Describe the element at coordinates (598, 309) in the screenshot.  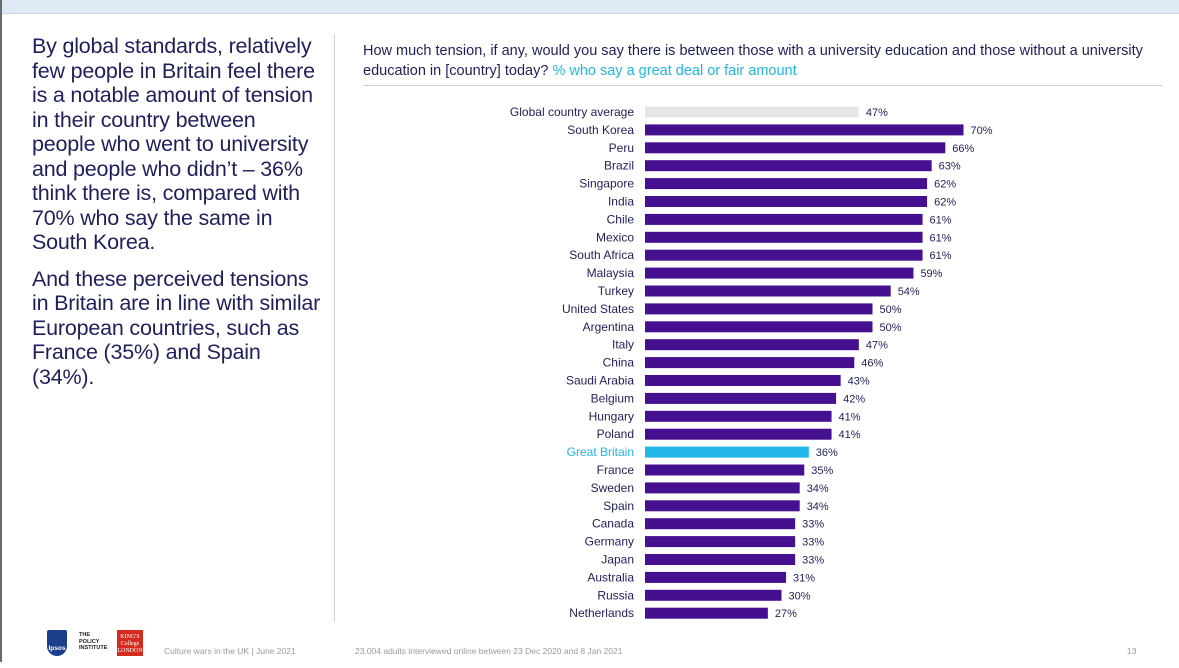
I see `category-label: United States` at that location.